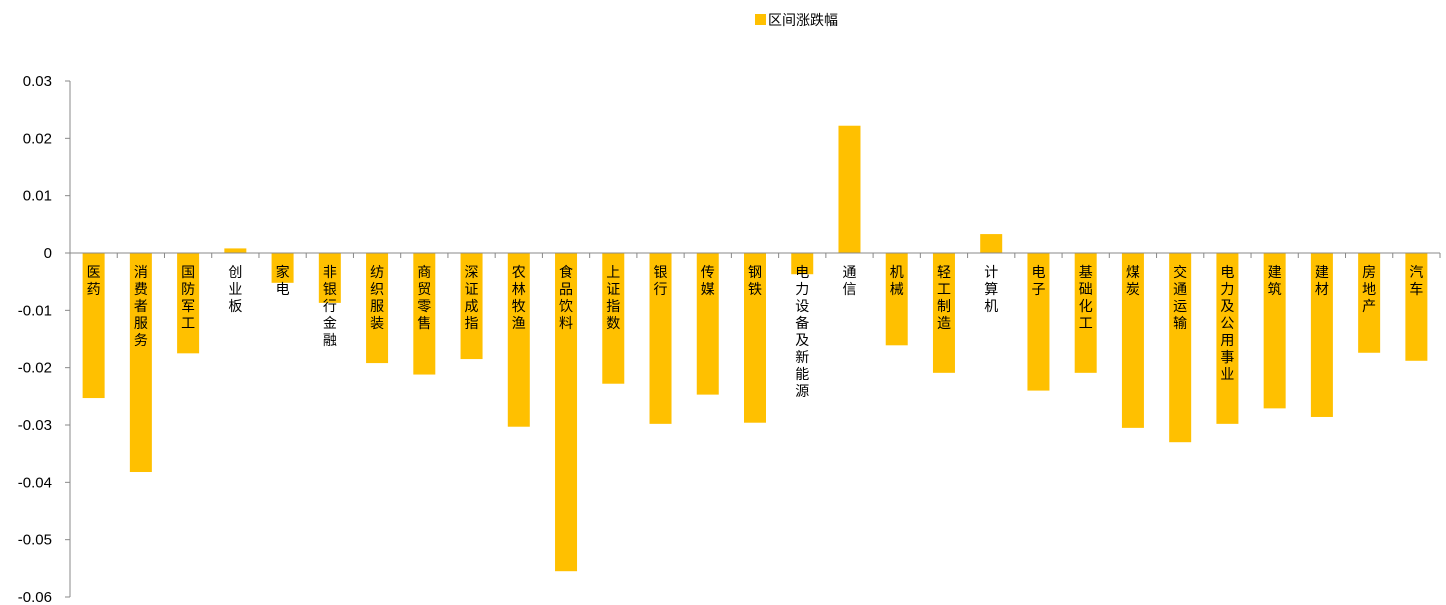 Image resolution: width=1446 pixels, height=605 pixels. I want to click on category-label: 钢铁, so click(755, 281).